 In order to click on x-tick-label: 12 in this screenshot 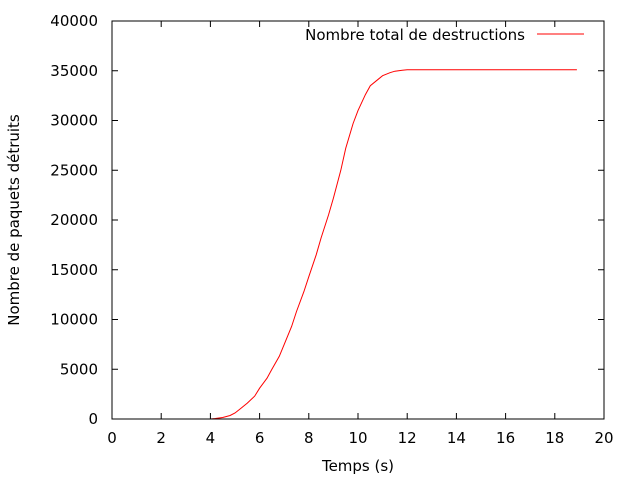, I will do `click(407, 438)`.